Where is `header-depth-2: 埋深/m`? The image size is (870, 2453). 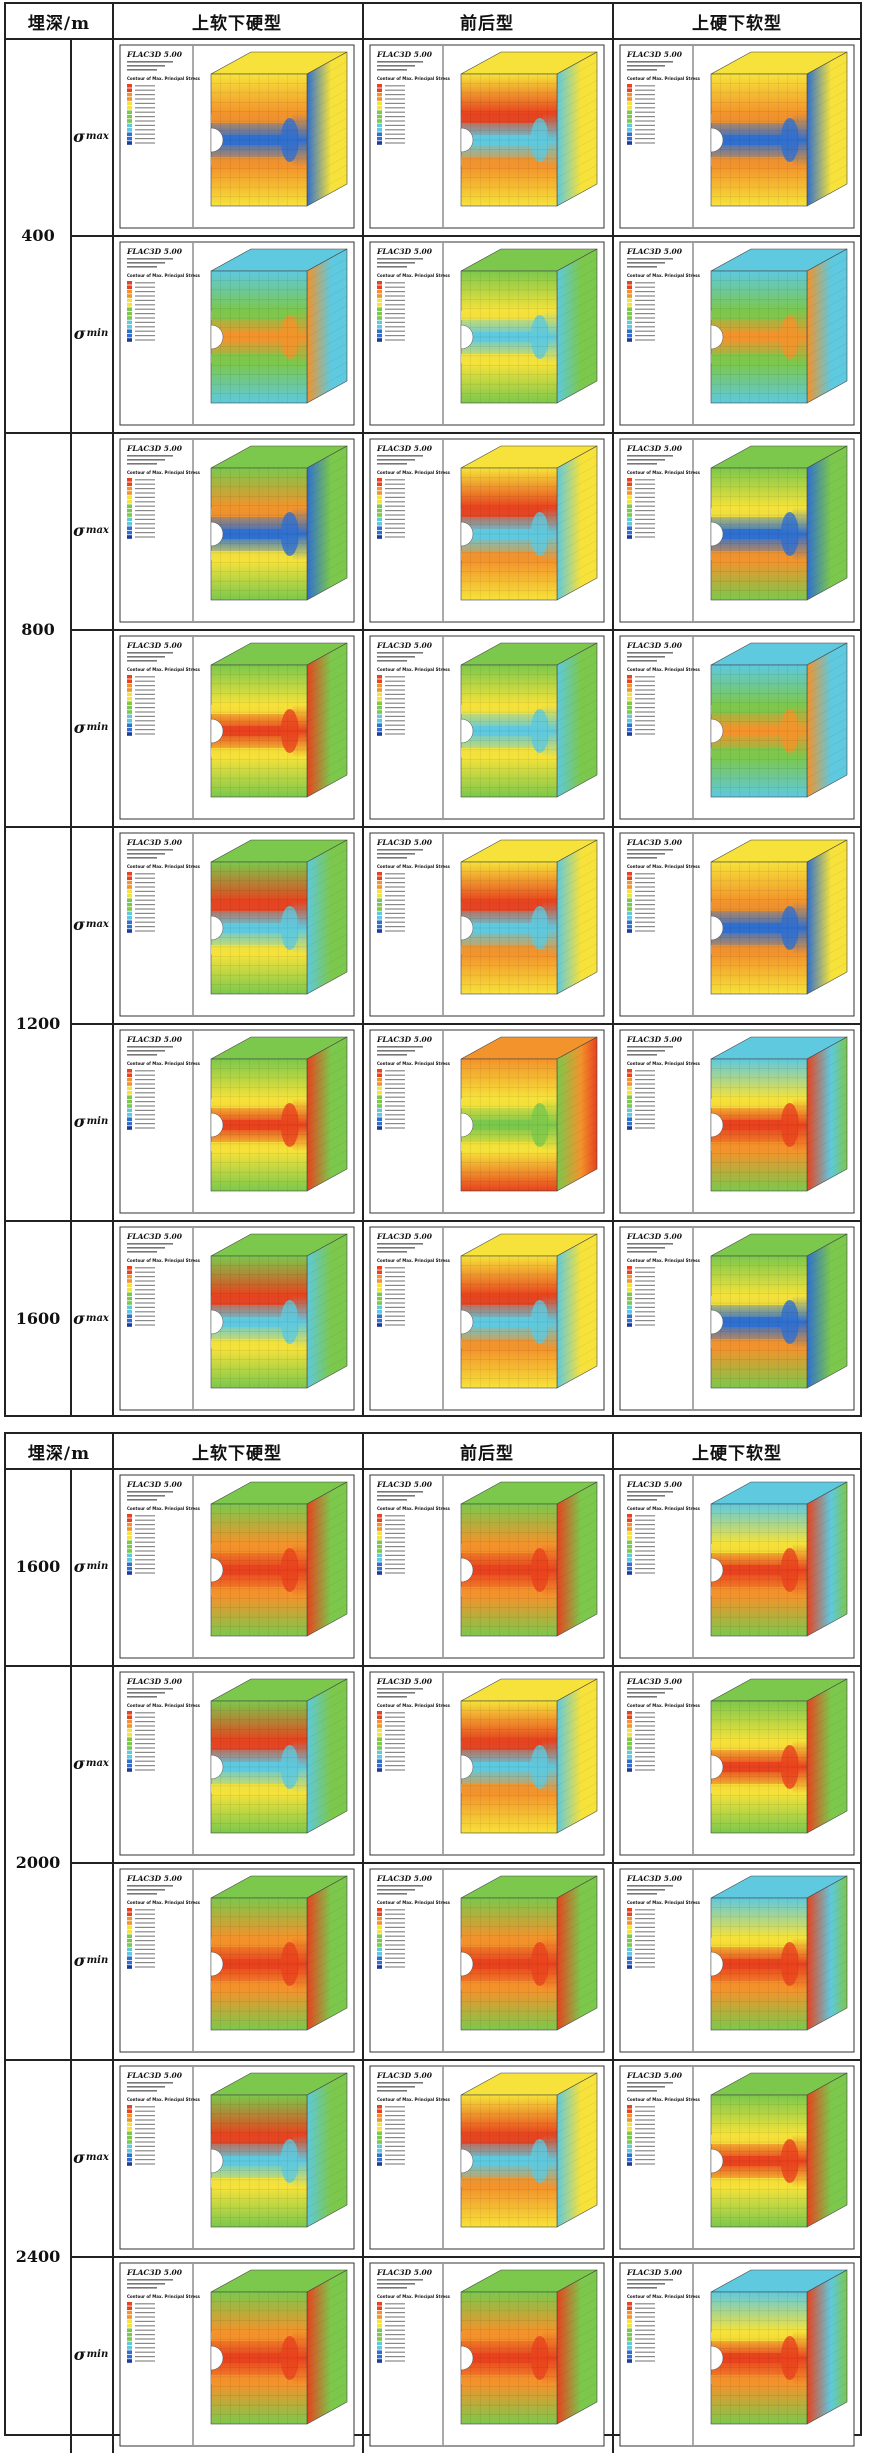
header-depth-2: 埋深/m is located at coordinates (59, 1453).